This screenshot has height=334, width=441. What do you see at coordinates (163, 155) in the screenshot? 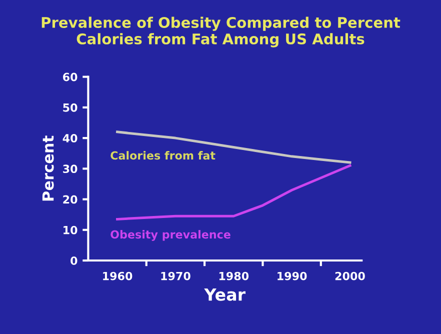
I see `series-label: Calories from fat` at bounding box center [163, 155].